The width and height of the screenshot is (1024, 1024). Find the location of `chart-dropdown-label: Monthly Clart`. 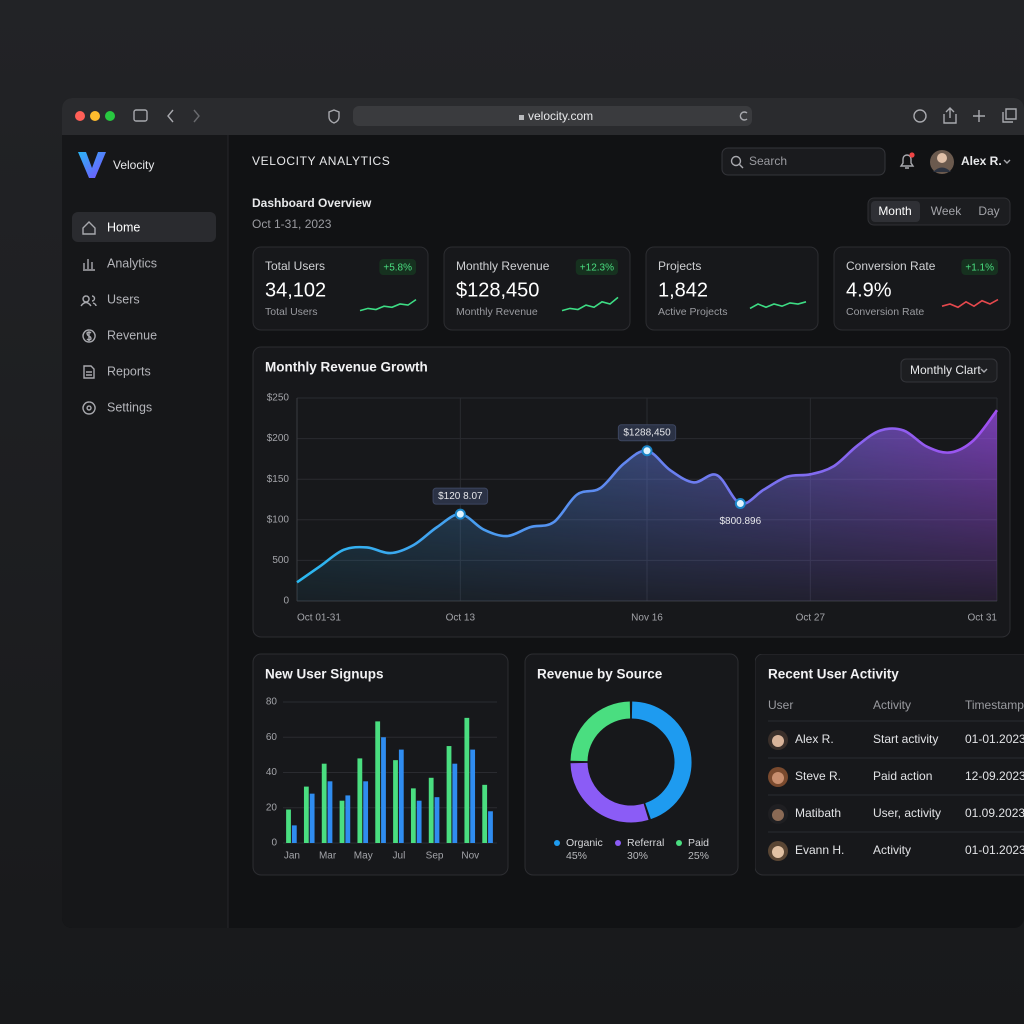

chart-dropdown-label: Monthly Clart is located at coordinates (945, 370).